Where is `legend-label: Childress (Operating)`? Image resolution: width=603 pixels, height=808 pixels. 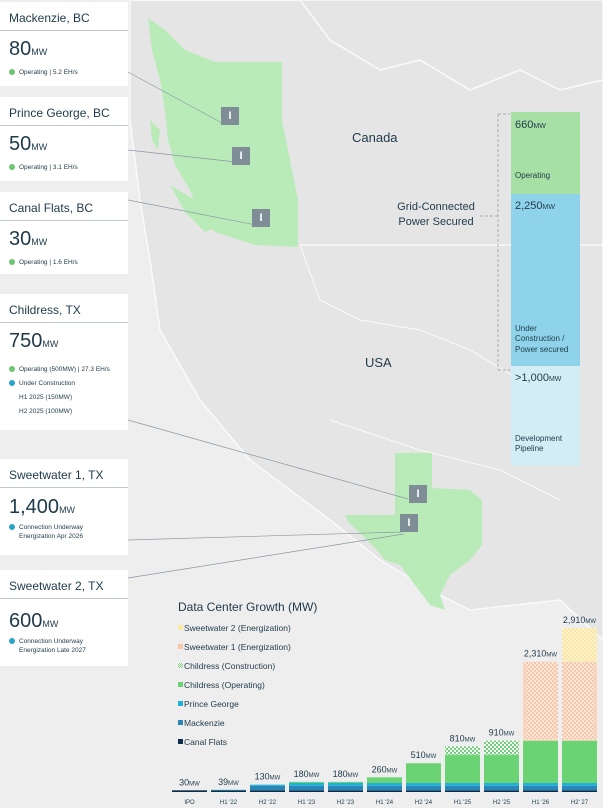
legend-label: Childress (Operating) is located at coordinates (224, 685).